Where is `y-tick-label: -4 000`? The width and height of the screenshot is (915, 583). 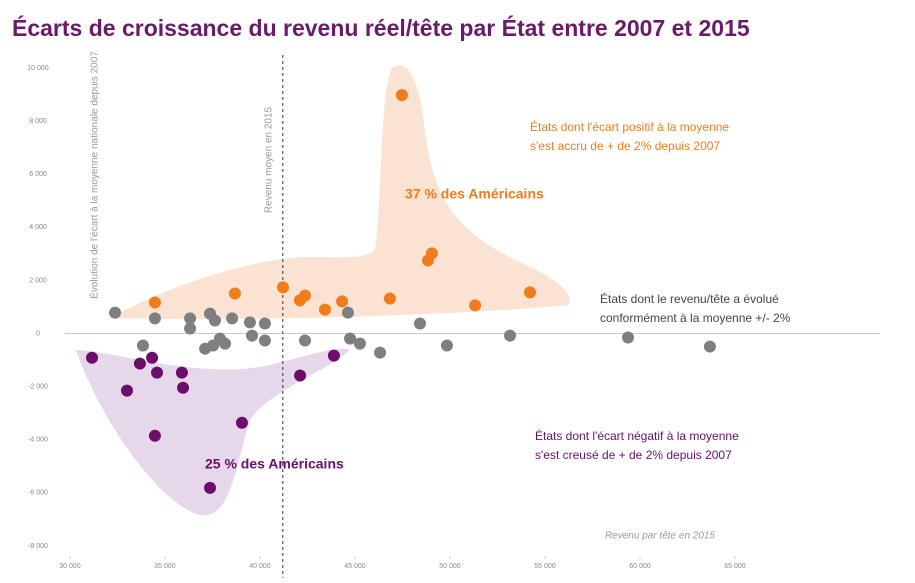
y-tick-label: -4 000 is located at coordinates (38, 440).